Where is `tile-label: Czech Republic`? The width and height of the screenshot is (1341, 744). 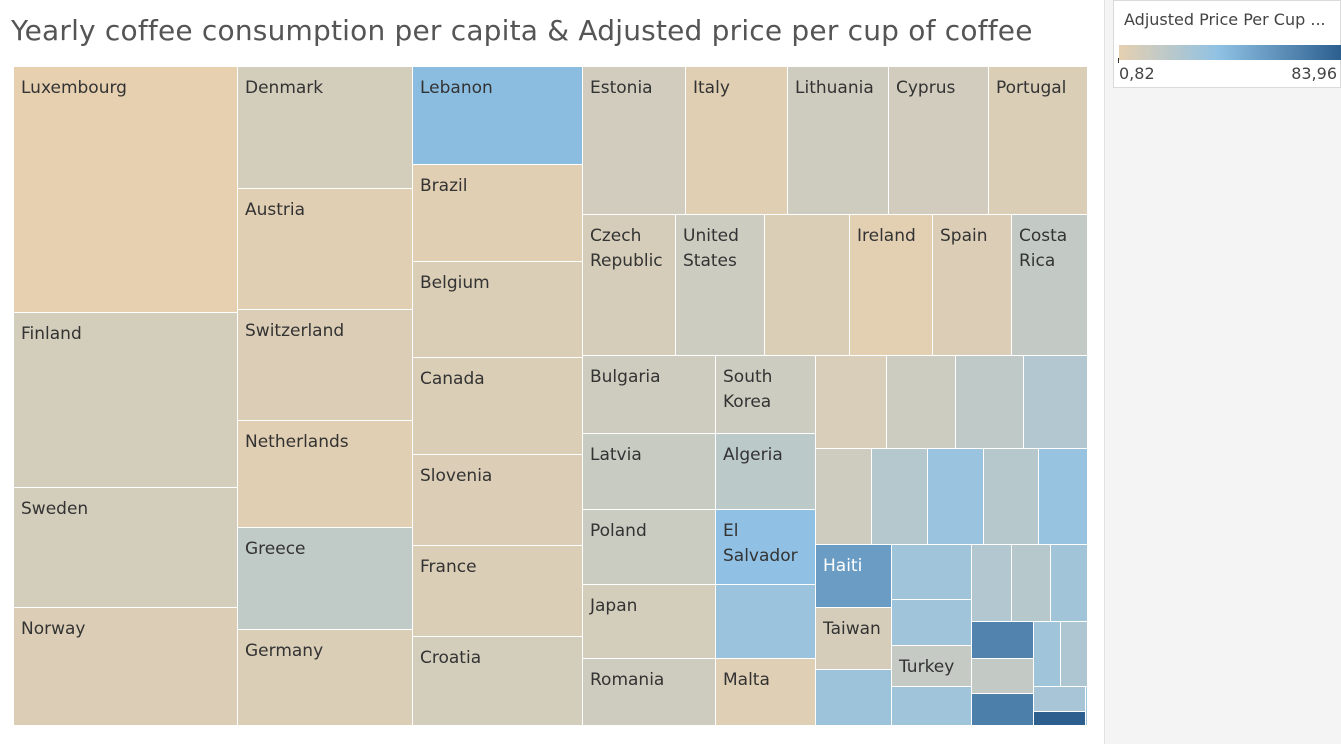 tile-label: Czech Republic is located at coordinates (626, 248).